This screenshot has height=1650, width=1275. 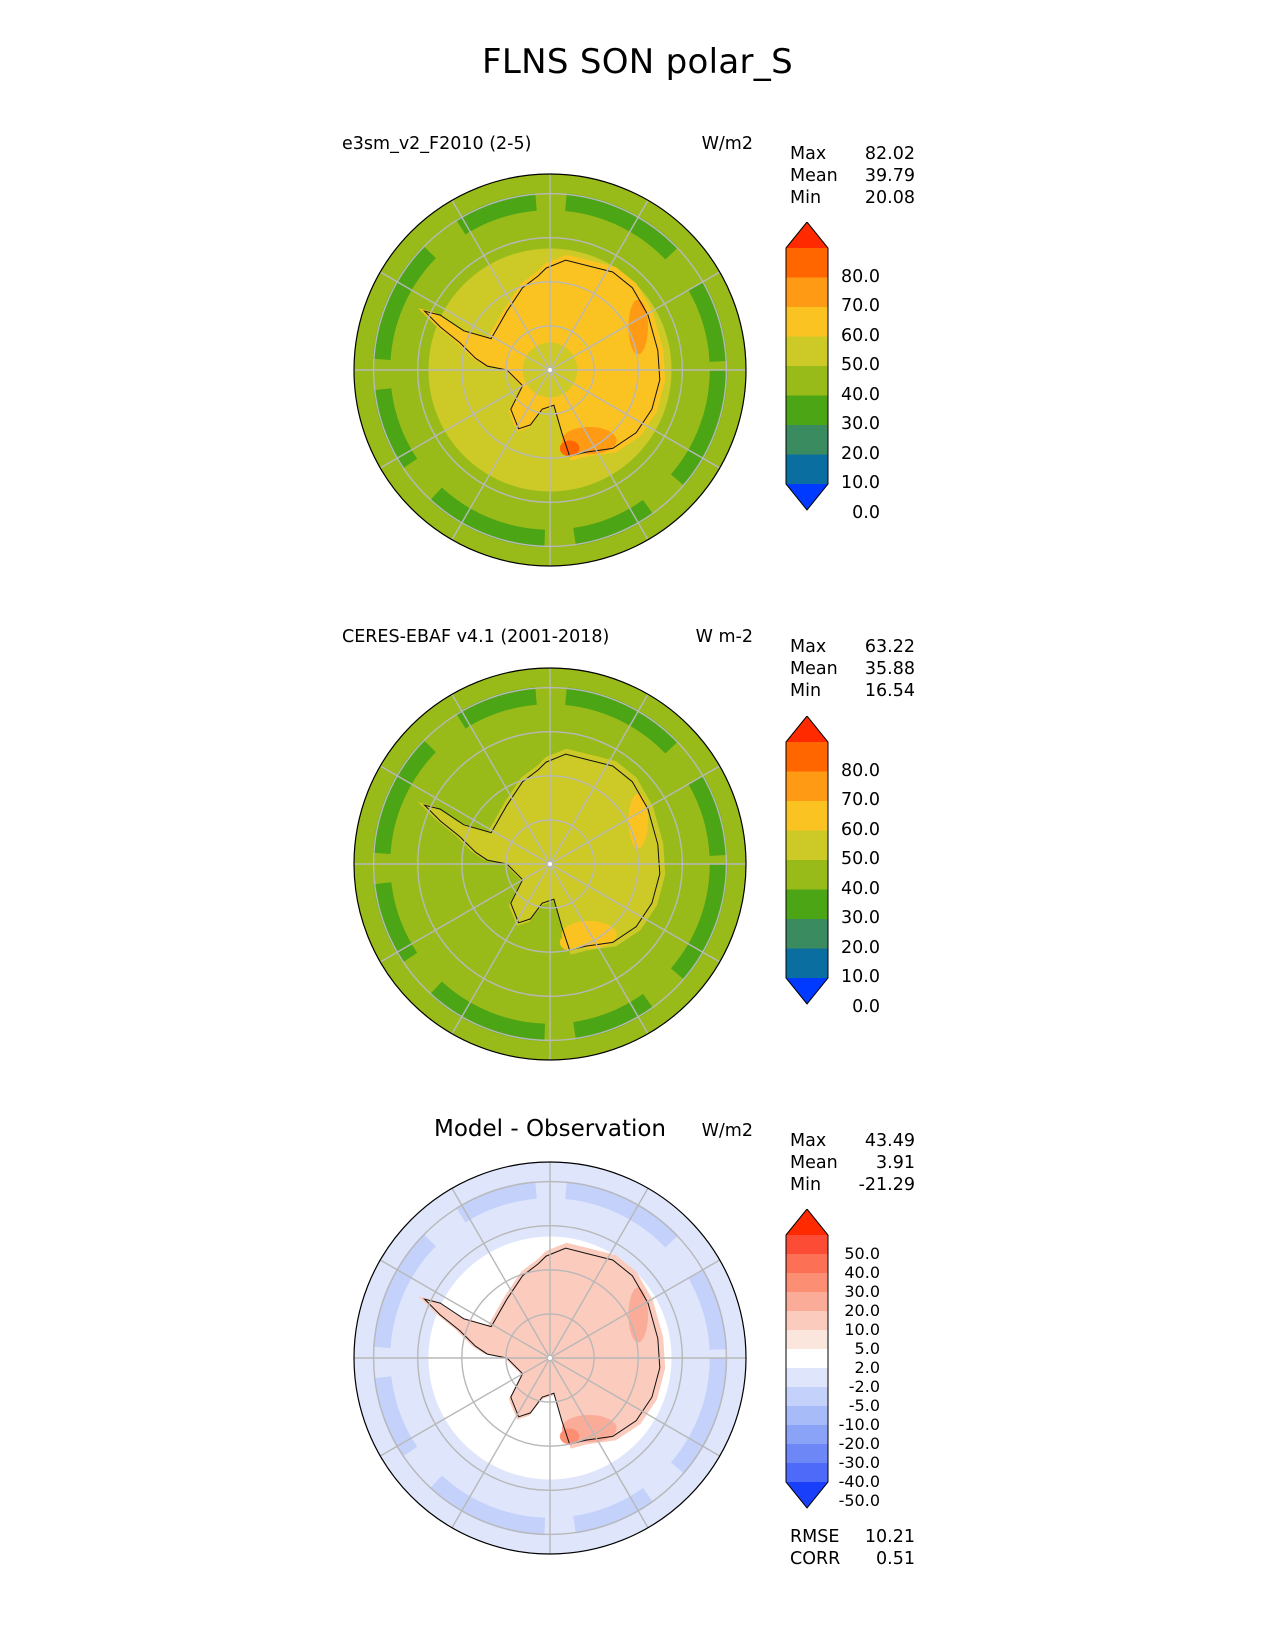 What do you see at coordinates (437, 144) in the screenshot?
I see `panel1-title: e3sm_v2_F2010 (2-5)` at bounding box center [437, 144].